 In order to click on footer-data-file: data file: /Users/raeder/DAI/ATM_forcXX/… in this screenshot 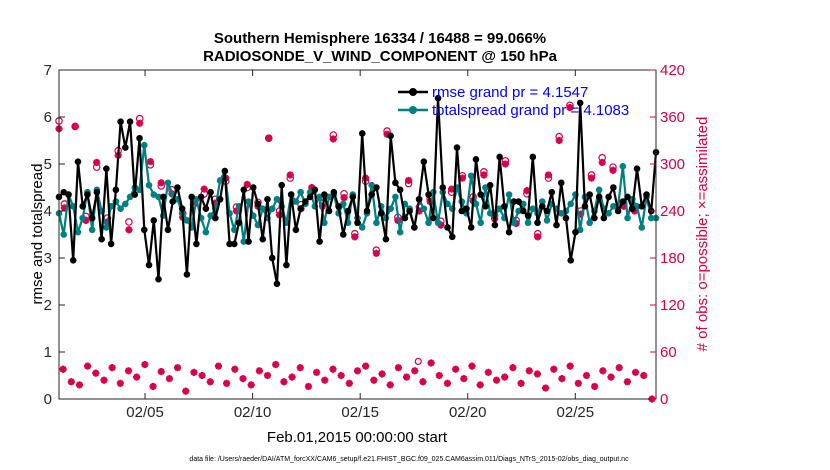, I will do `click(409, 459)`.